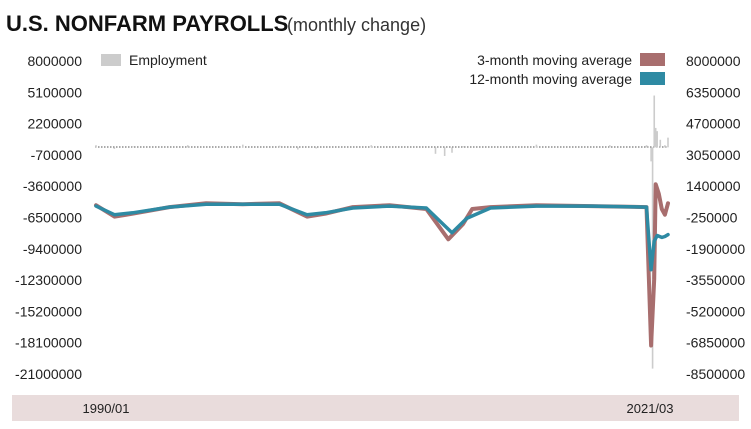 This screenshot has width=751, height=429. Describe the element at coordinates (106, 408) in the screenshot. I see `x-axis-tick-label: 1990/01` at that location.